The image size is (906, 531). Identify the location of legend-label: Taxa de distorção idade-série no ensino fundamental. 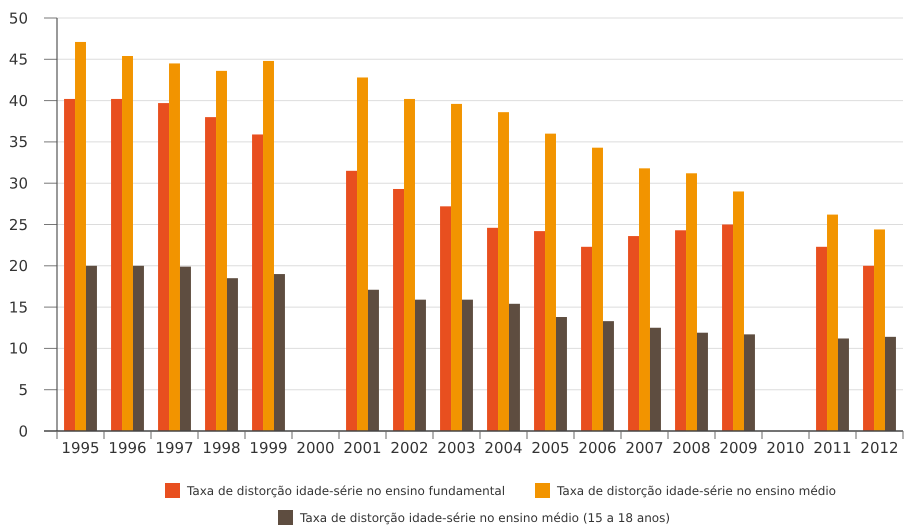
(346, 491).